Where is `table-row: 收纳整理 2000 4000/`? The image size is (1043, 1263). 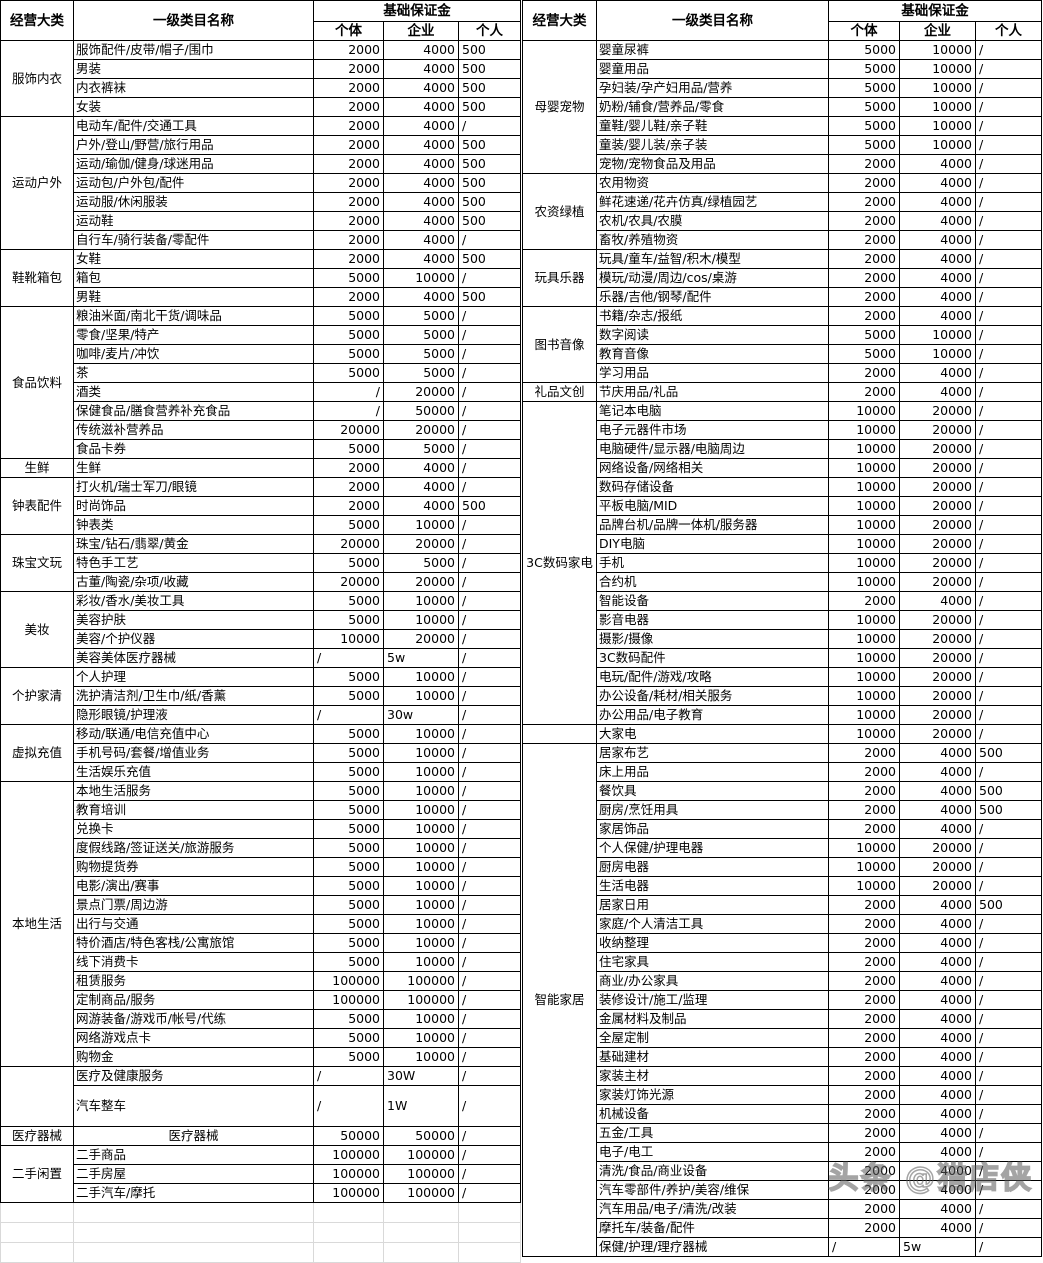 table-row: 收纳整理 2000 4000/ is located at coordinates (782, 943).